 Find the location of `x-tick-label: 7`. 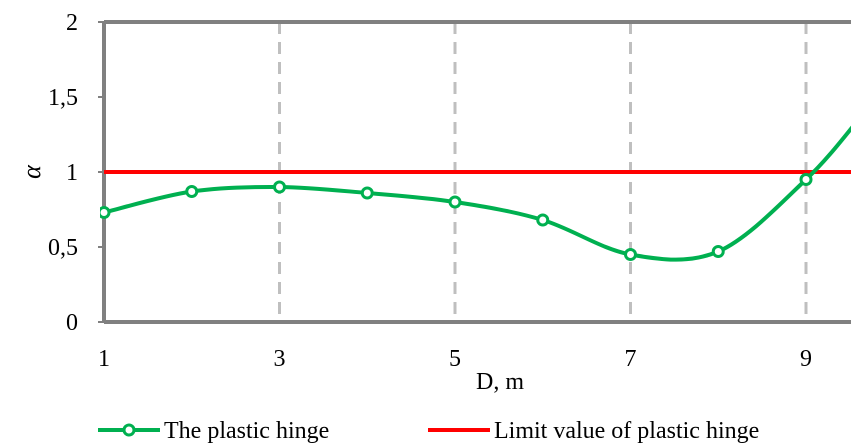

x-tick-label: 7 is located at coordinates (631, 359).